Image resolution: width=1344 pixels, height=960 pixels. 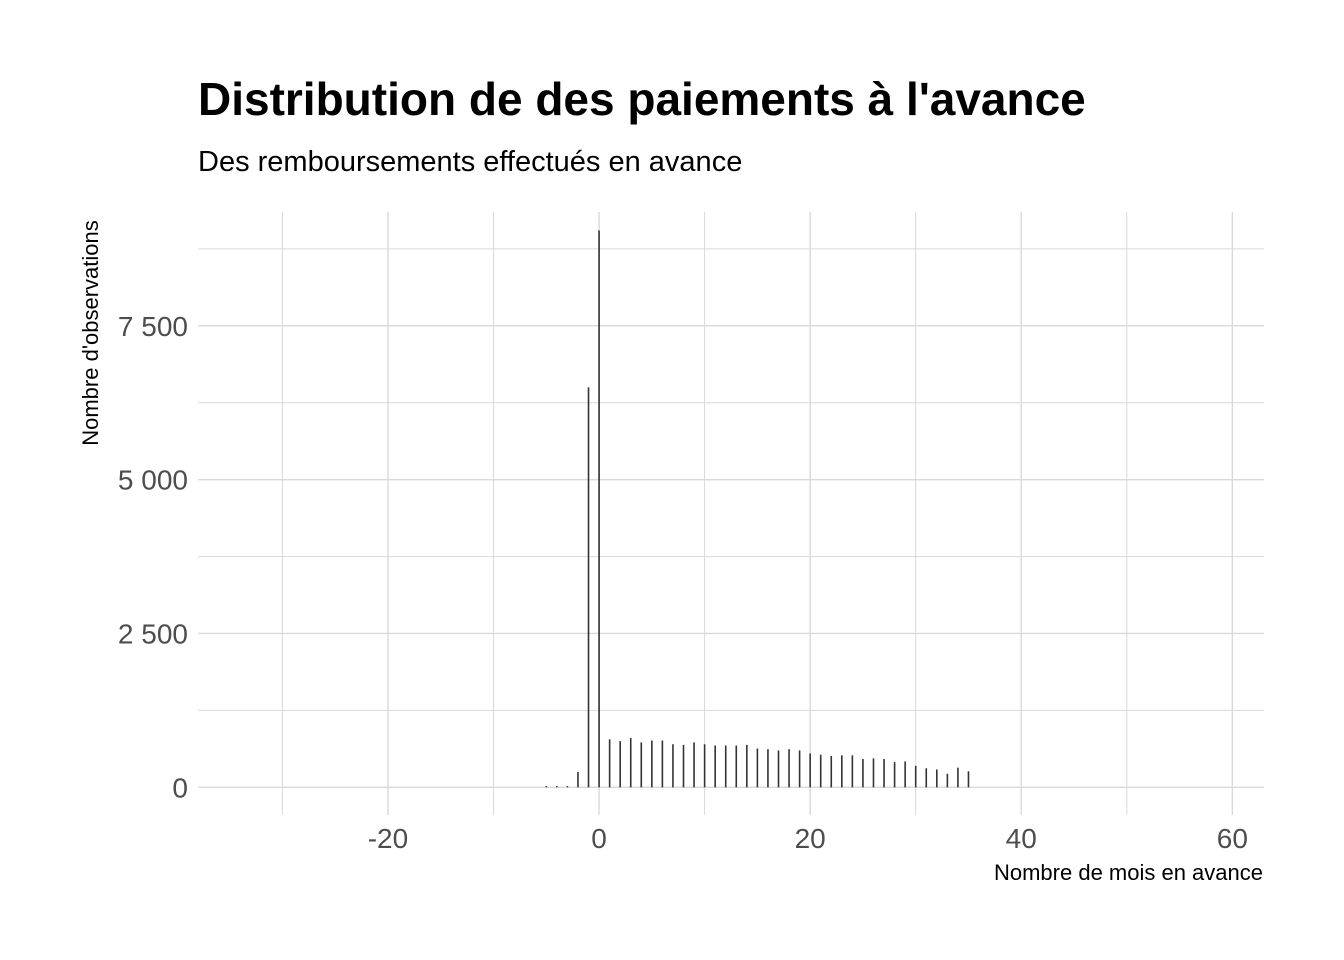 I want to click on chart-subtitle: Des remboursements effectués en avance, so click(x=470, y=162).